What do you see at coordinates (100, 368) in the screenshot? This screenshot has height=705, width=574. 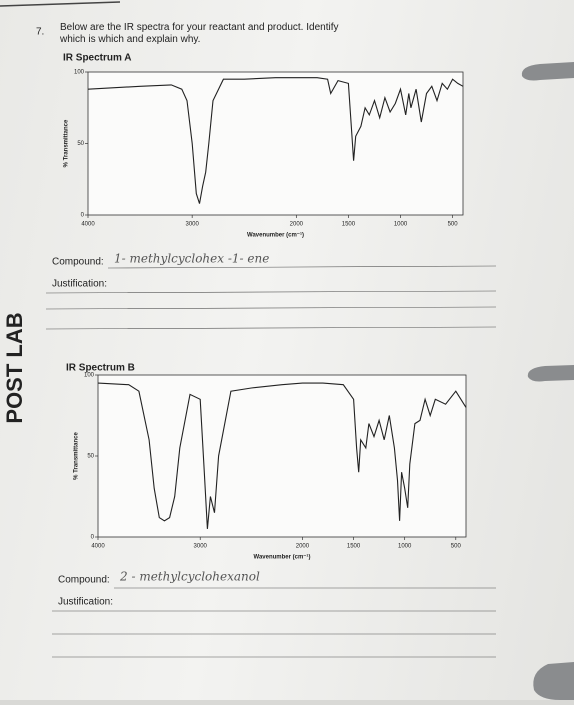 I see `chart-title: IR Spectrum B` at bounding box center [100, 368].